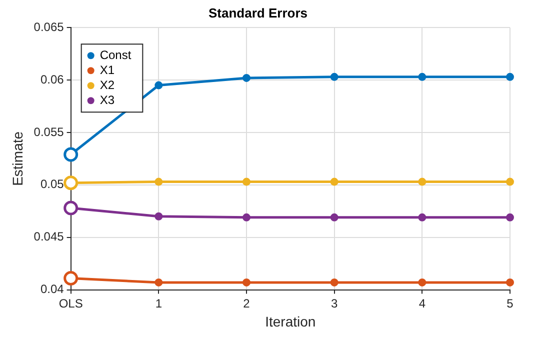 Image resolution: width=560 pixels, height=337 pixels. Describe the element at coordinates (107, 69) in the screenshot. I see `legend-label: X1` at that location.